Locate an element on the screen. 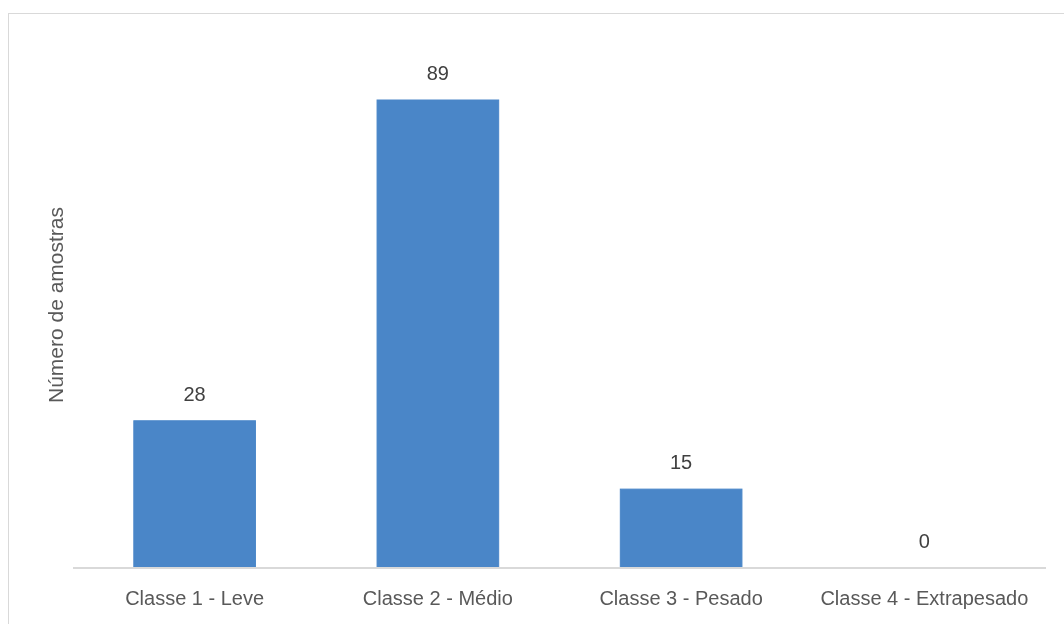 The image size is (1064, 624). x-tick-label: Classe 3 - Pesado is located at coordinates (681, 598).